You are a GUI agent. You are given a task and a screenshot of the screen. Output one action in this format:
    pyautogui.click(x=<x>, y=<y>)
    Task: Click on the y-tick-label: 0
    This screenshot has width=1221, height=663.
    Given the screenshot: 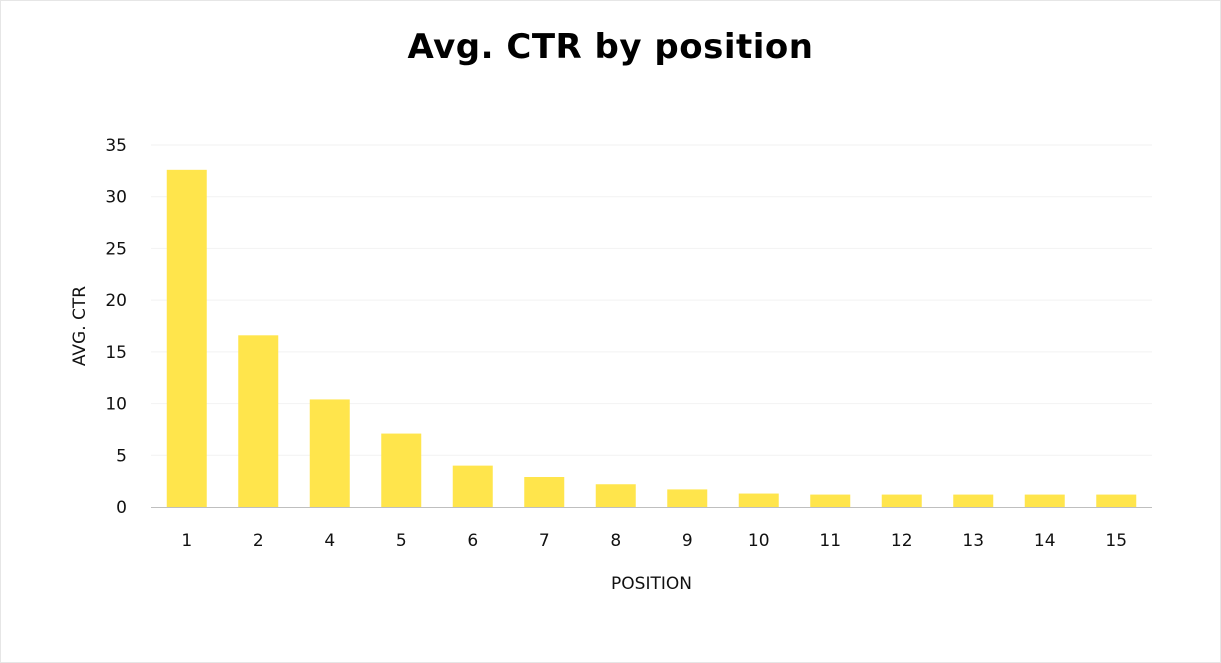 What is the action you would take?
    pyautogui.click(x=121, y=508)
    